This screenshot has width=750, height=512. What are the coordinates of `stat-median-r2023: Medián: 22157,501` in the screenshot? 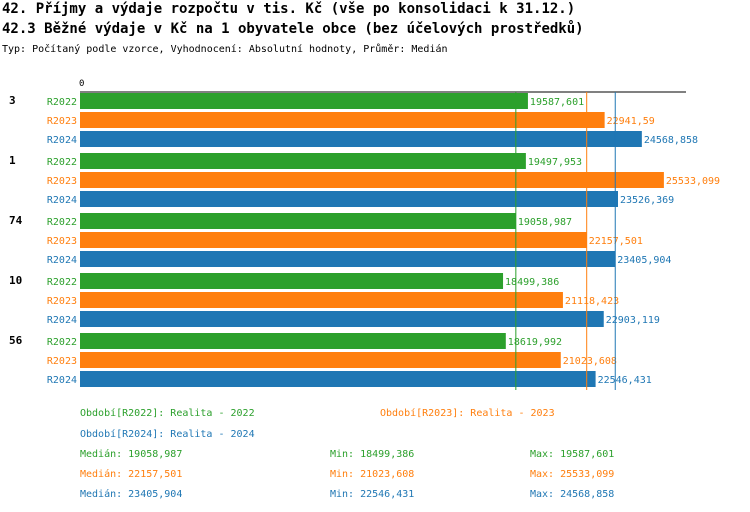 It's located at (131, 474).